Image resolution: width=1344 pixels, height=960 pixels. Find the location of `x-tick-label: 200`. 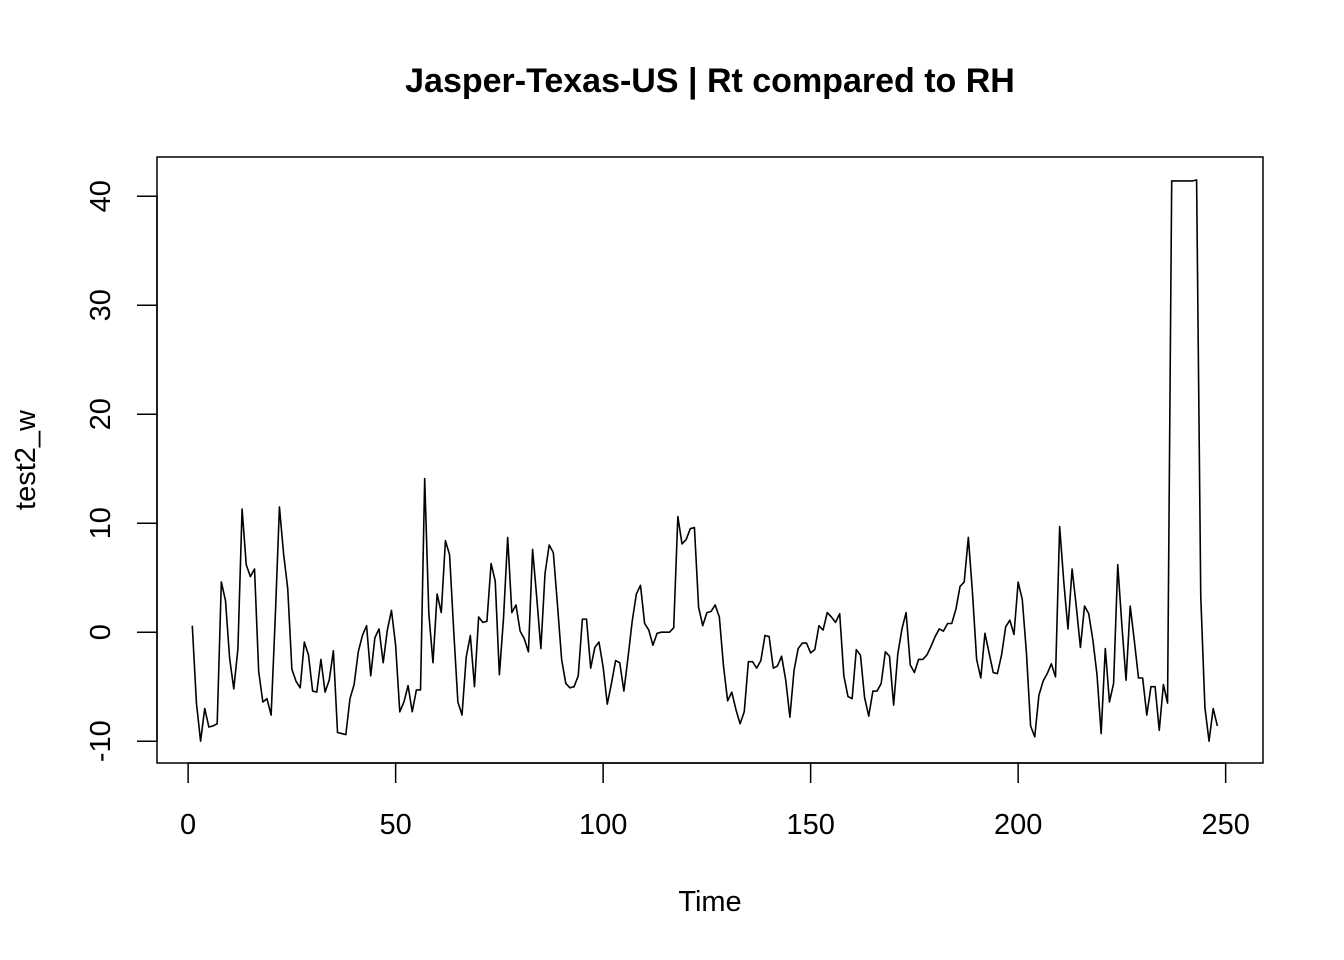

x-tick-label: 200 is located at coordinates (1018, 825).